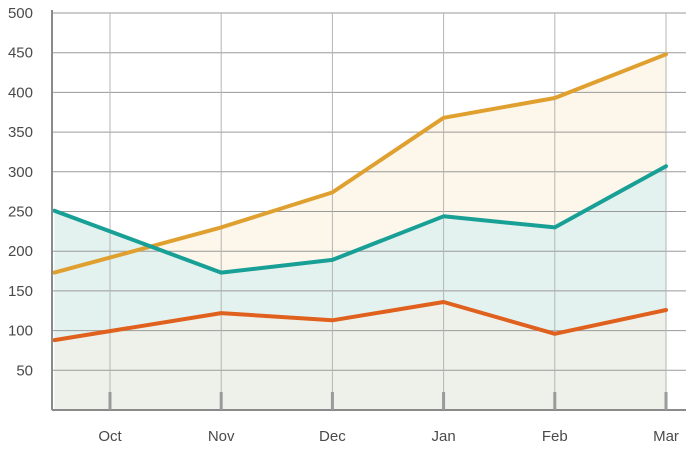  What do you see at coordinates (110, 436) in the screenshot?
I see `x-tick-label: Oct` at bounding box center [110, 436].